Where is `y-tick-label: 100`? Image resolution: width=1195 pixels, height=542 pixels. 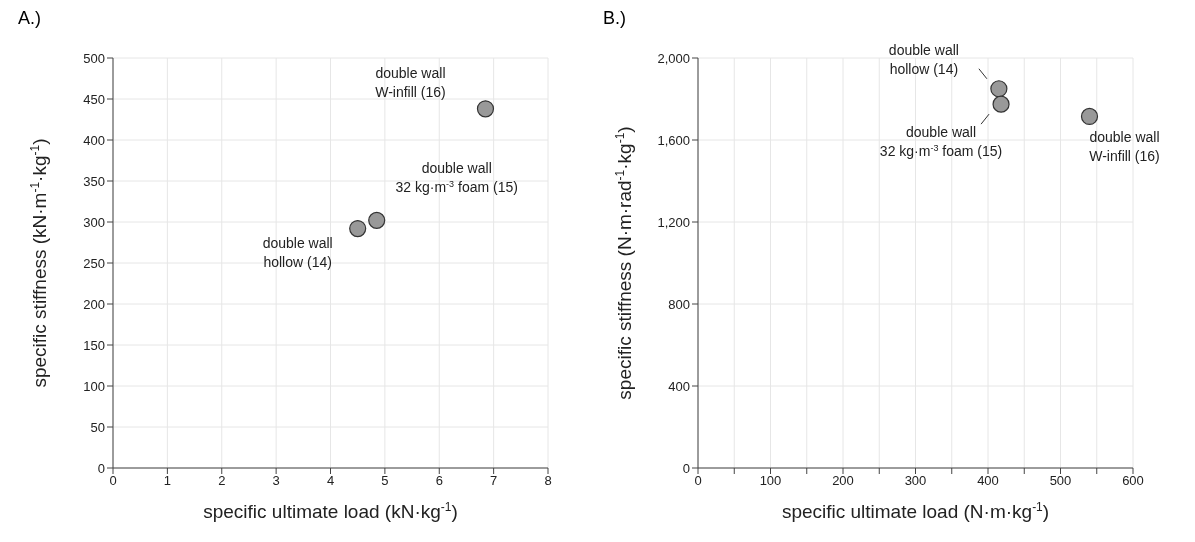 y-tick-label: 100 is located at coordinates (94, 386).